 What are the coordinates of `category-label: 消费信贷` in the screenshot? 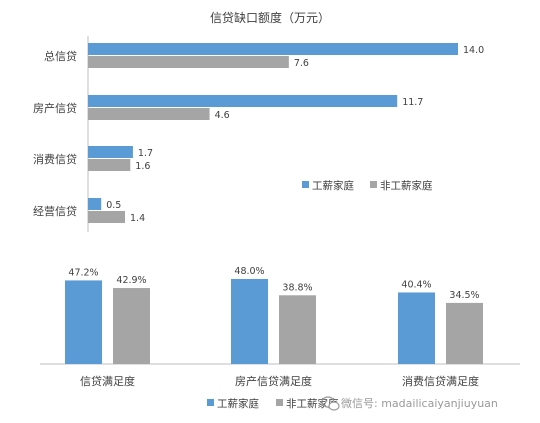 It's located at (55, 159).